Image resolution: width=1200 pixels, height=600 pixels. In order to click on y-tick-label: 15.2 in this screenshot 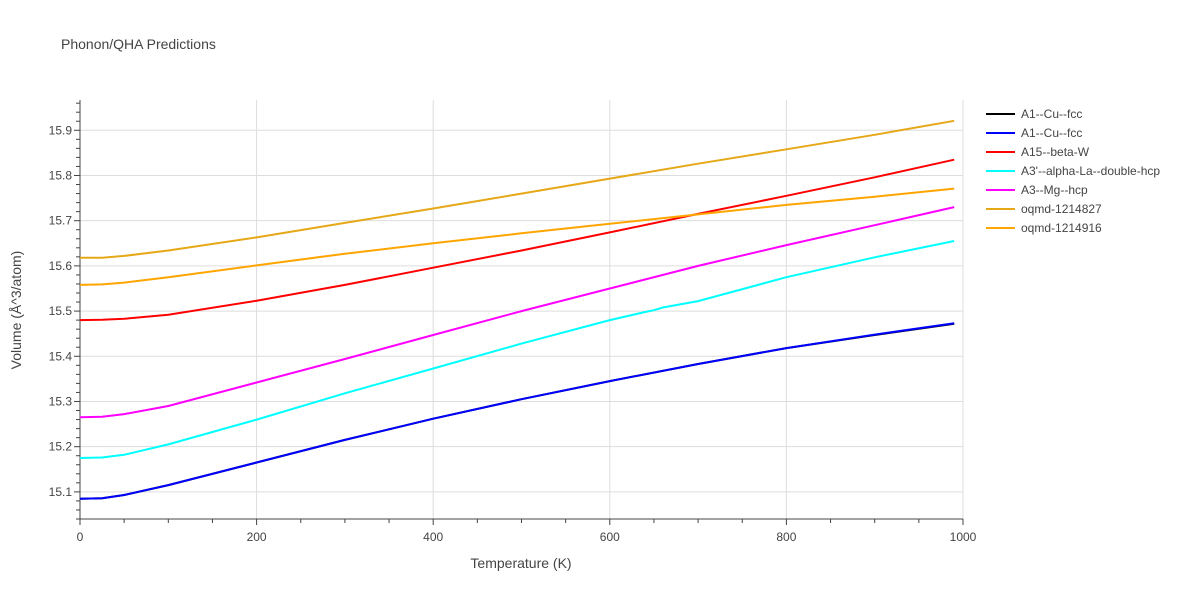, I will do `click(61, 447)`.